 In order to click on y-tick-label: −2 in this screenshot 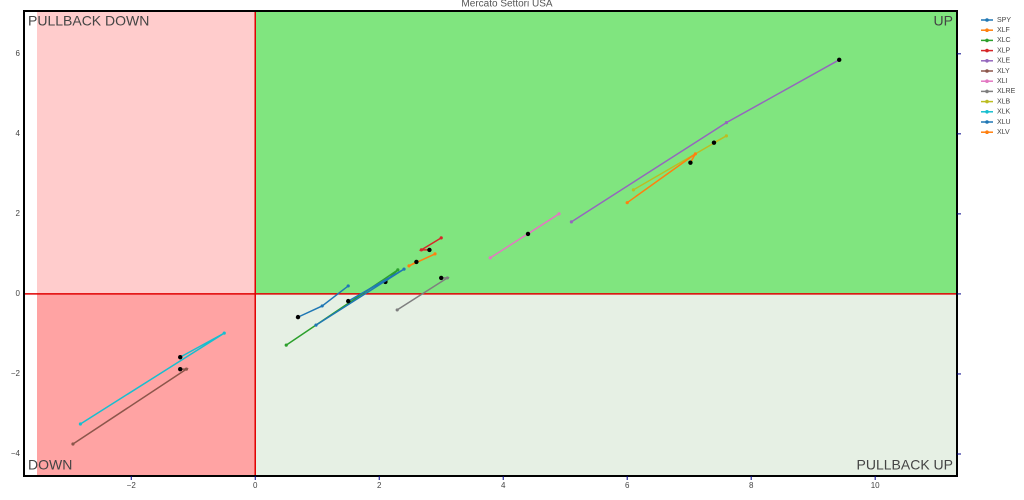, I will do `click(16, 373)`.